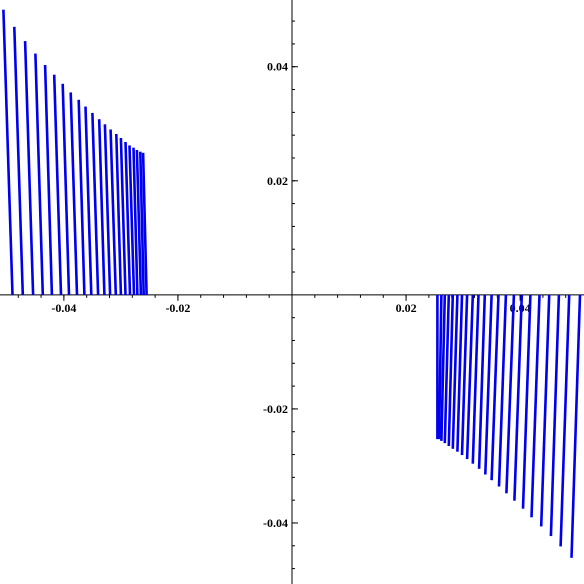 The height and width of the screenshot is (584, 584). What do you see at coordinates (63, 308) in the screenshot?
I see `x-tick-label: -0.04` at bounding box center [63, 308].